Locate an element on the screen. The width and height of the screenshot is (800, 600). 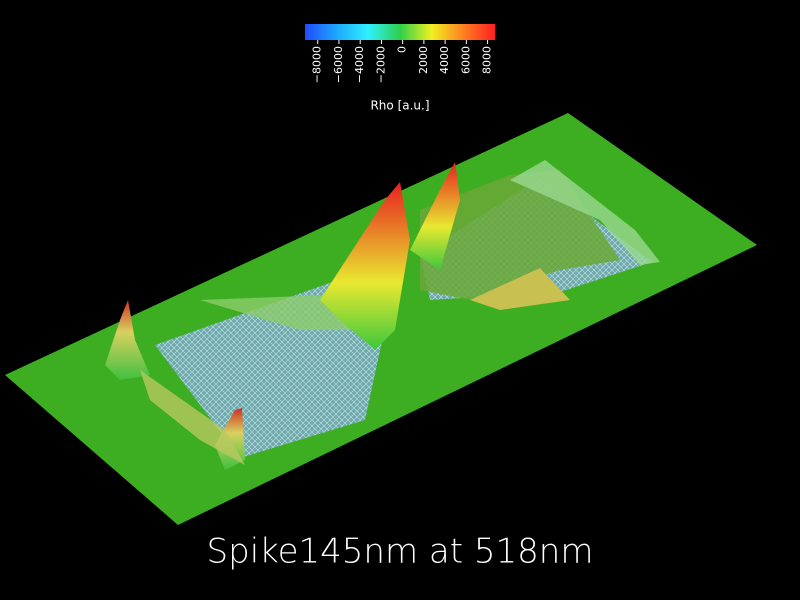
tick-label: 2000 is located at coordinates (423, 60).